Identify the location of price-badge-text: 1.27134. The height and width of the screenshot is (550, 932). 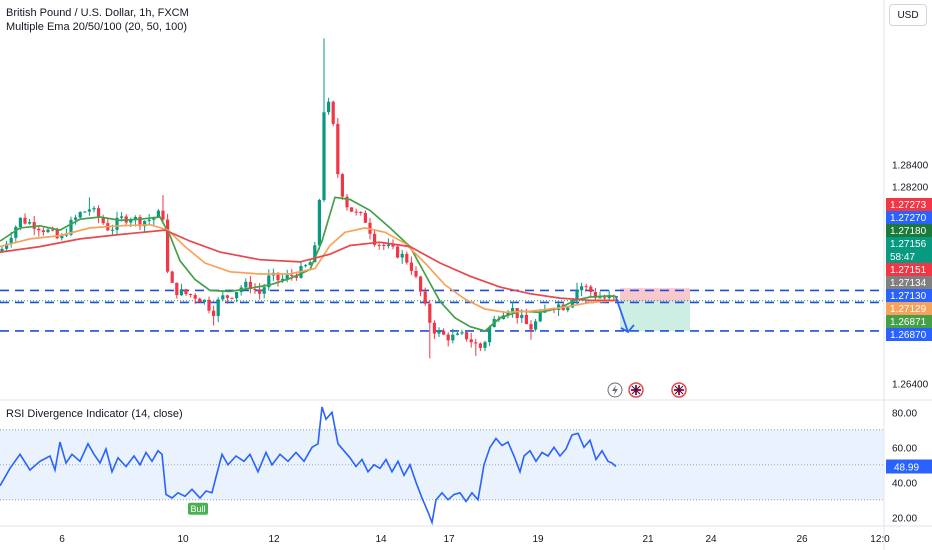
(908, 283).